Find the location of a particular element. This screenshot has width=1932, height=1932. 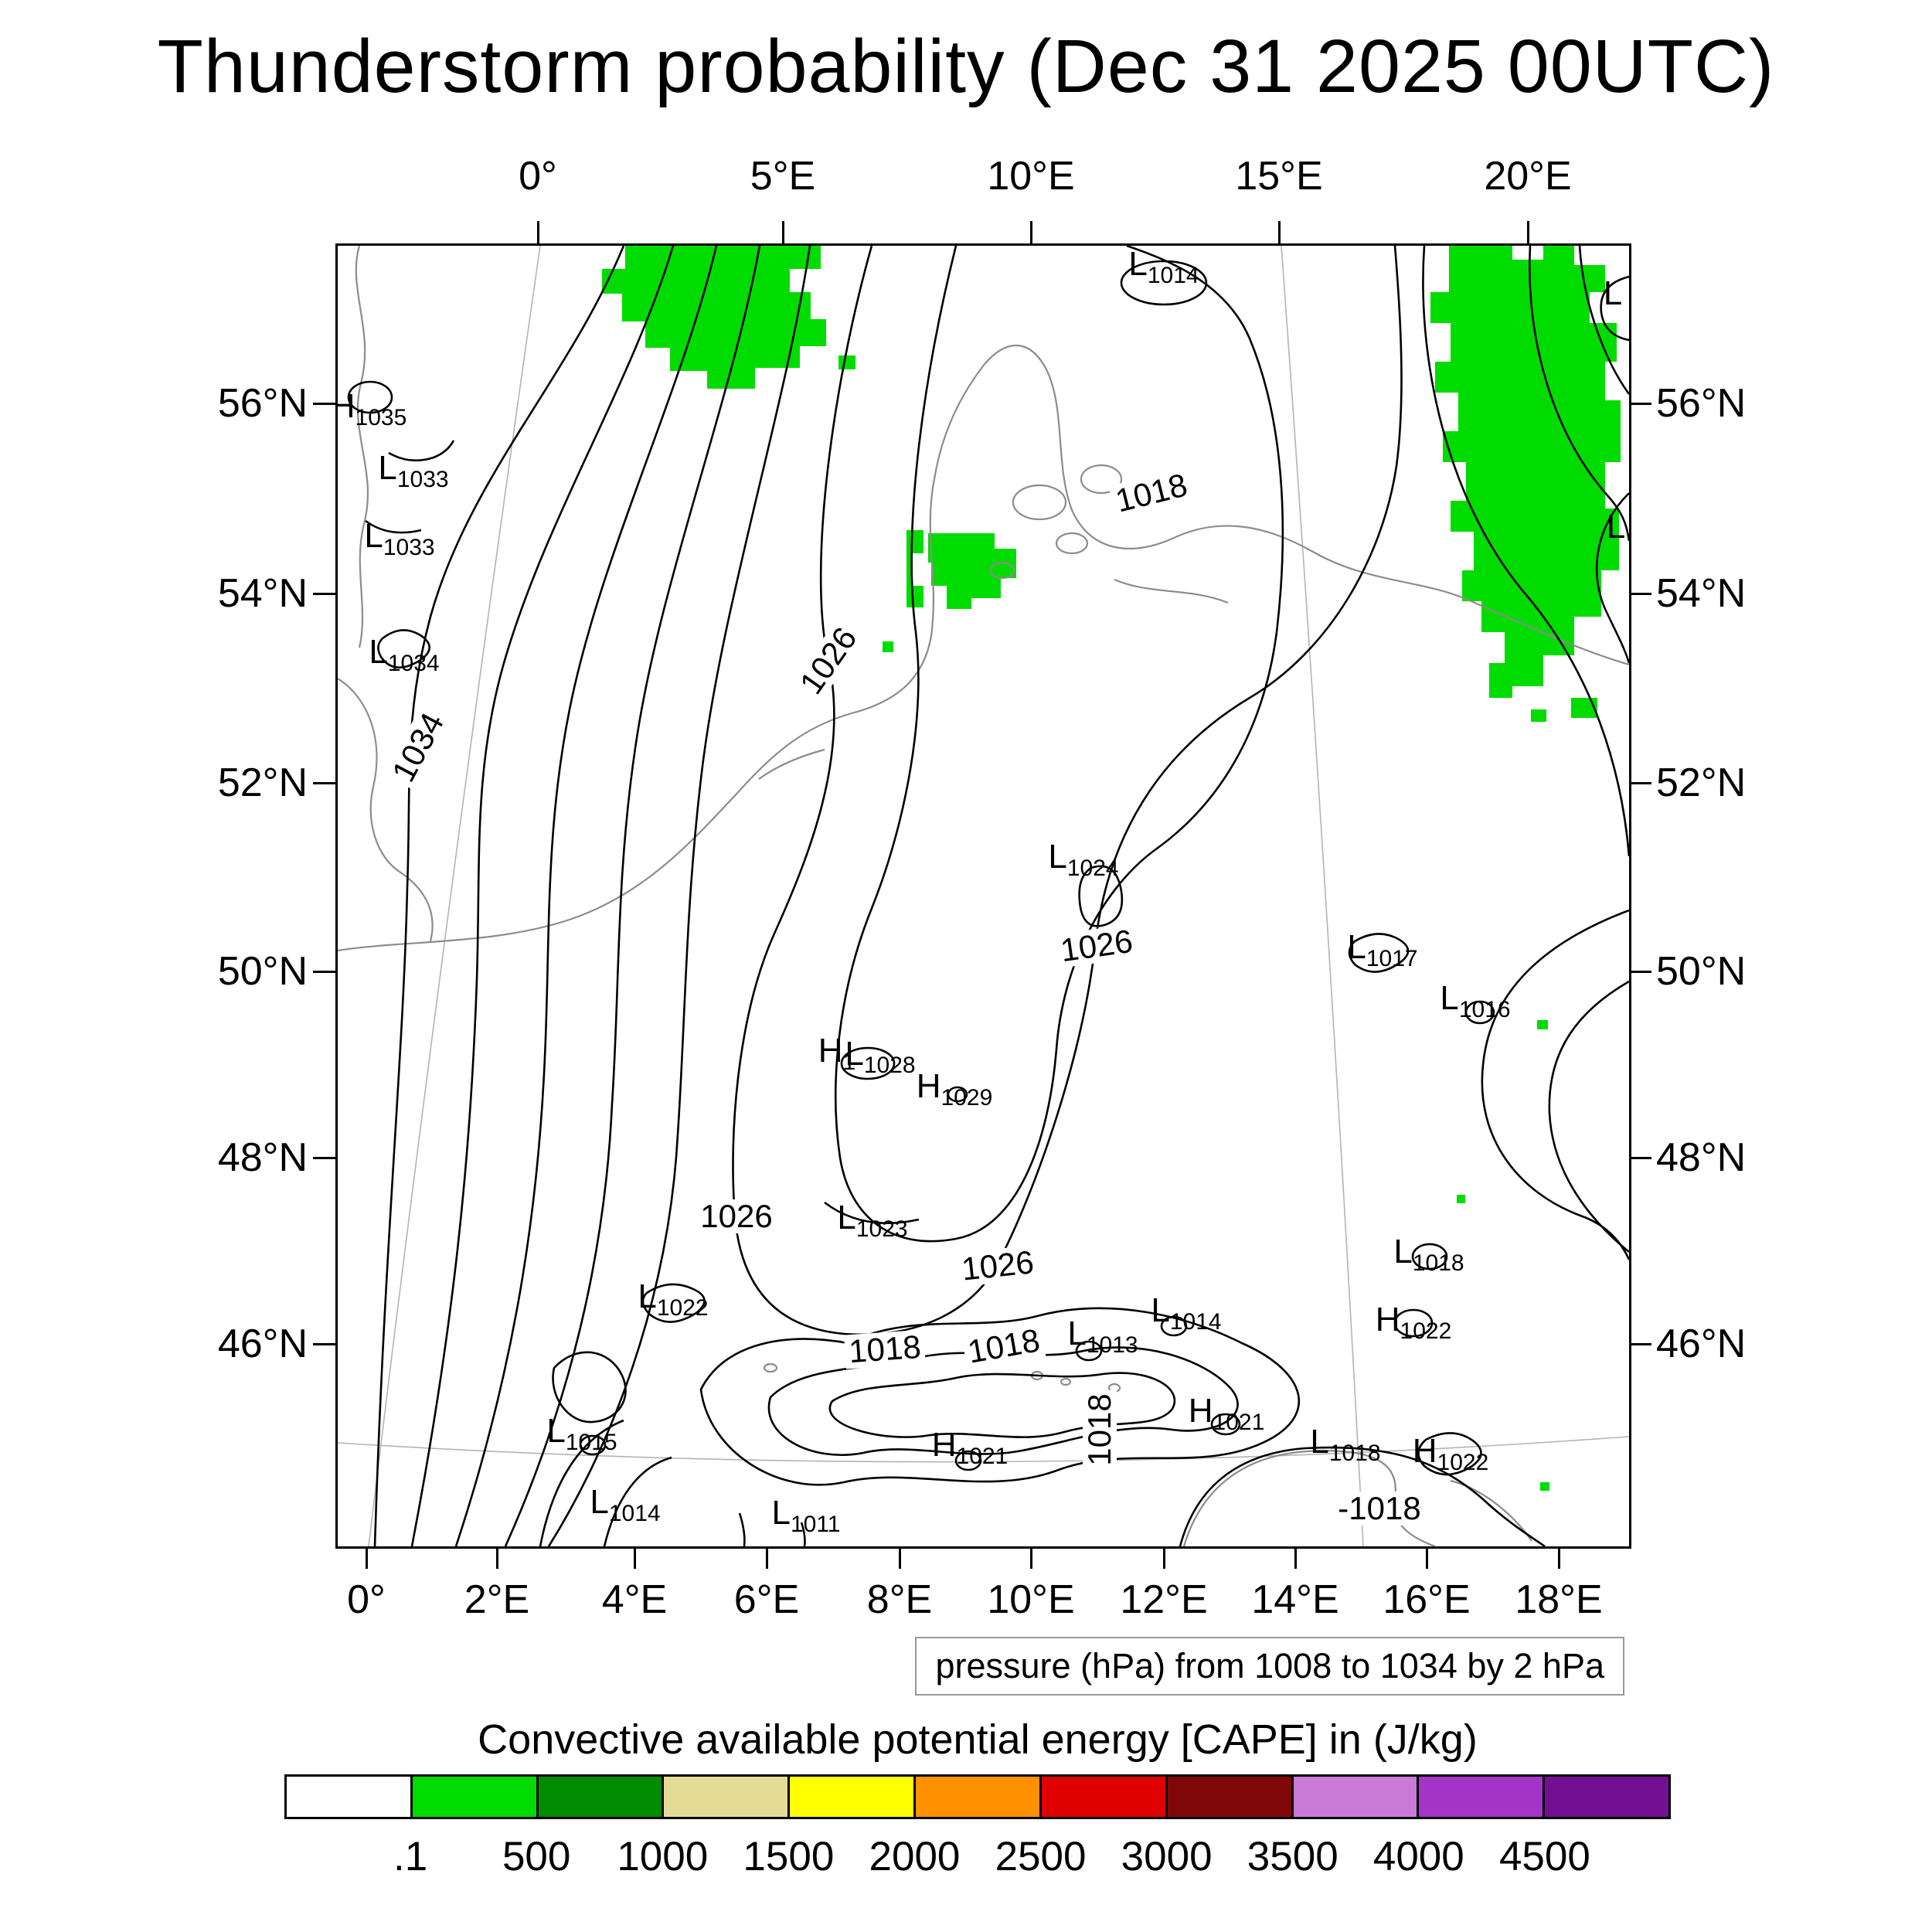

pressure-value: 1022 is located at coordinates (1463, 1462).